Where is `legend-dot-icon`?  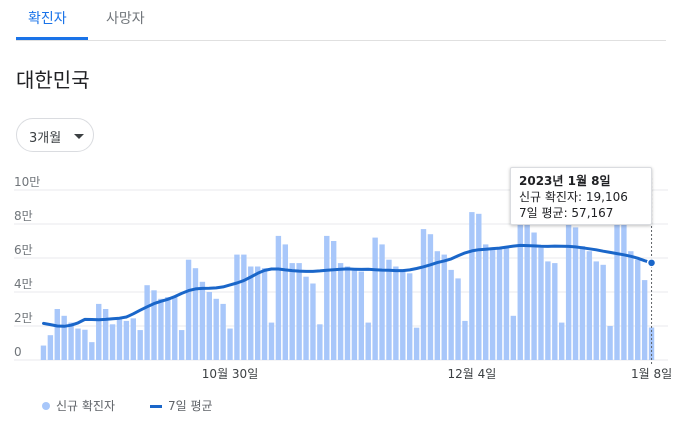
legend-dot-icon is located at coordinates (46, 406).